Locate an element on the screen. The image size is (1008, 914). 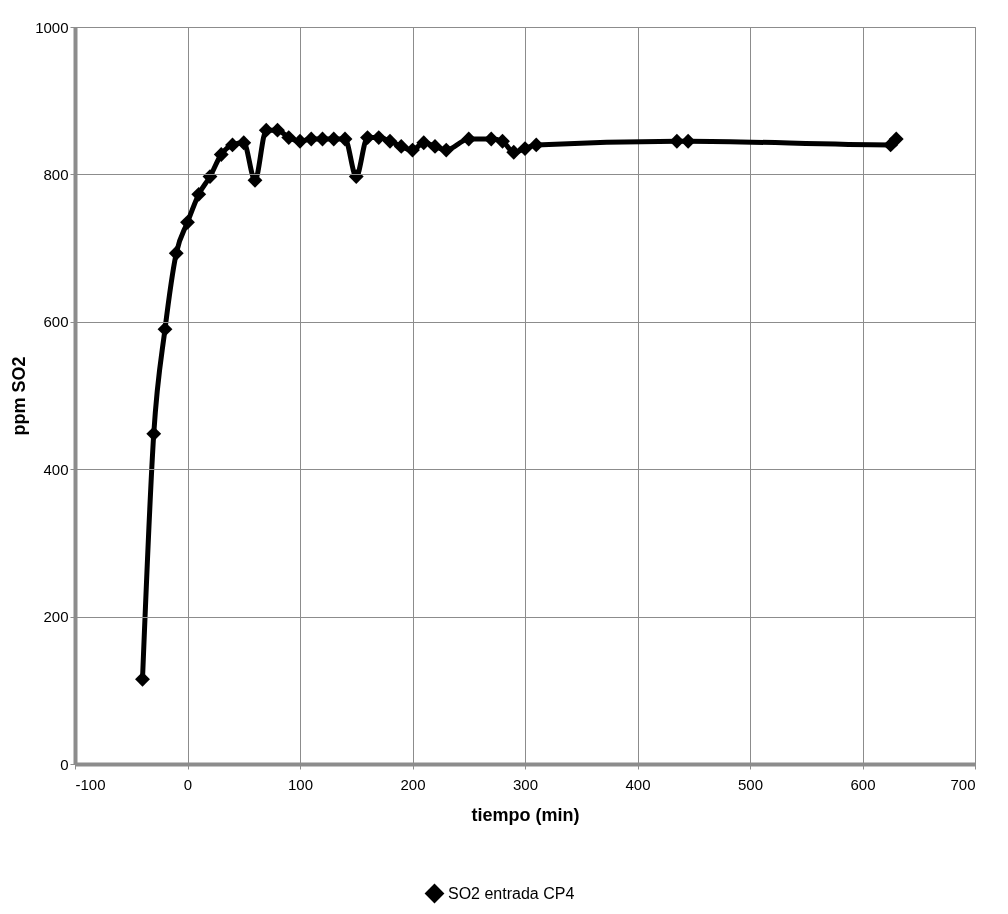
y-tick-label: 600 is located at coordinates (56, 322).